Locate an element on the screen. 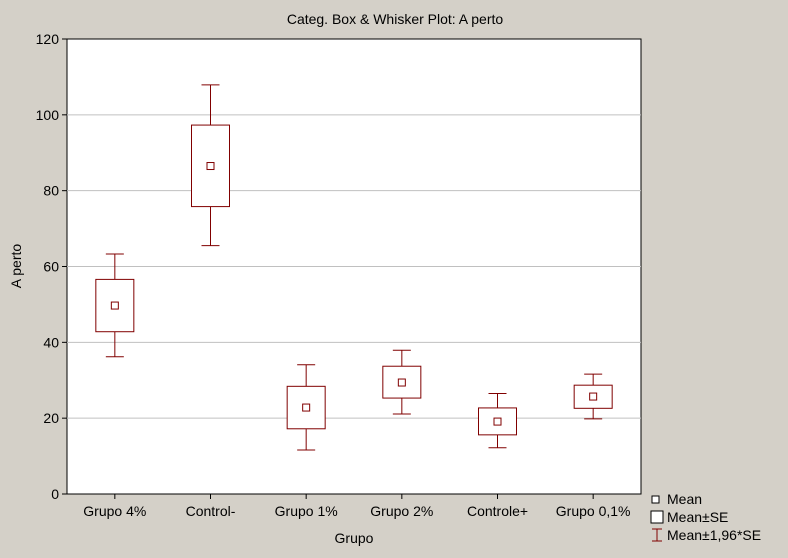  legend-mean-label: Mean is located at coordinates (684, 499).